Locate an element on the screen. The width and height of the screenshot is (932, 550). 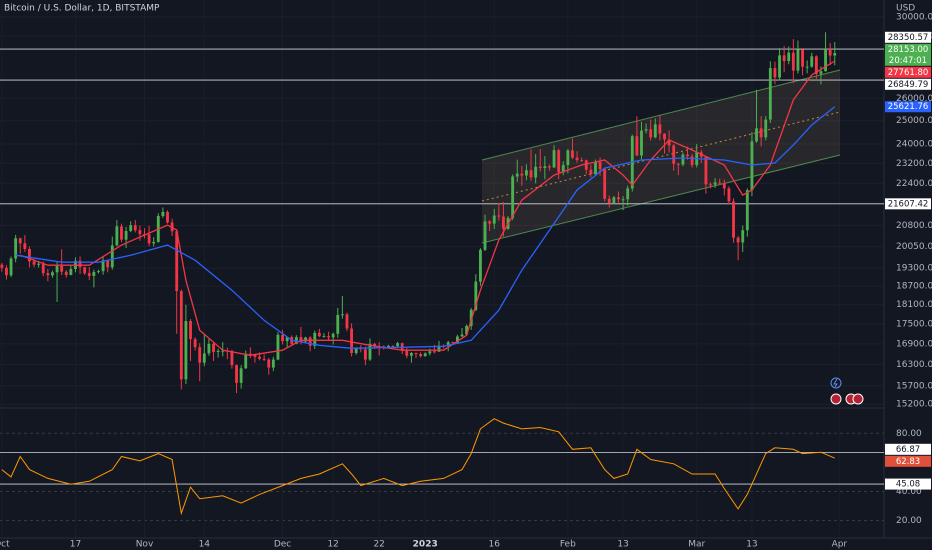
x-tick-label: 14 is located at coordinates (205, 545).